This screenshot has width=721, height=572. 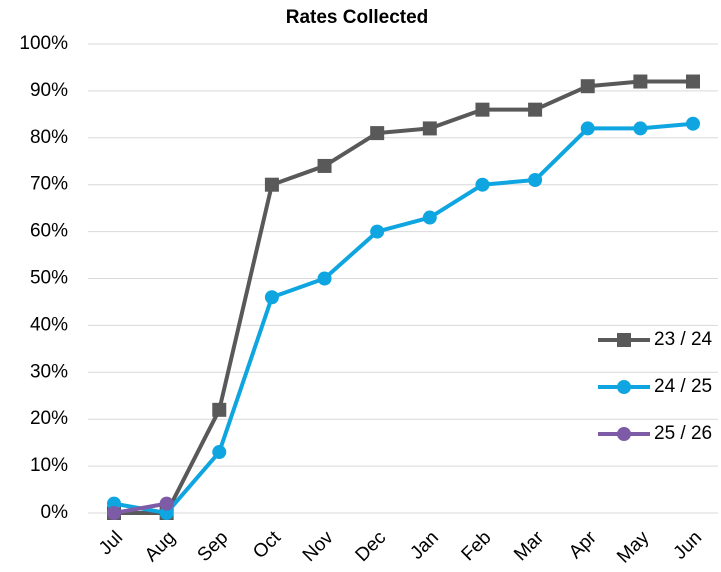 What do you see at coordinates (318, 546) in the screenshot?
I see `x-tick-label: Nov` at bounding box center [318, 546].